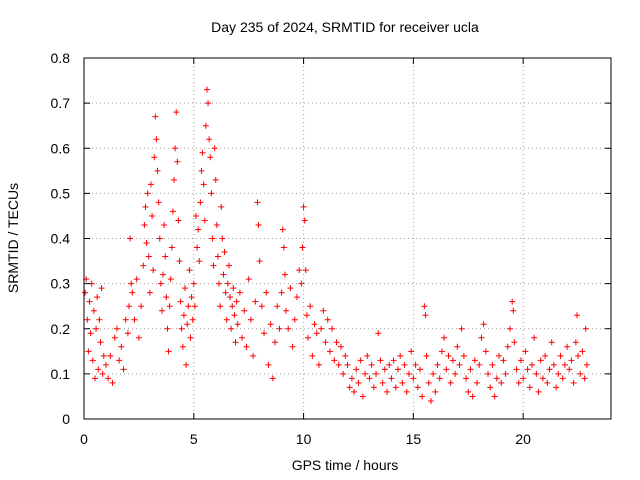 The image size is (640, 480). I want to click on y-tick-labels: 0 0.1 0.2 0.3 0.4 0.5 0.6 0.7 0.8, so click(61, 238).